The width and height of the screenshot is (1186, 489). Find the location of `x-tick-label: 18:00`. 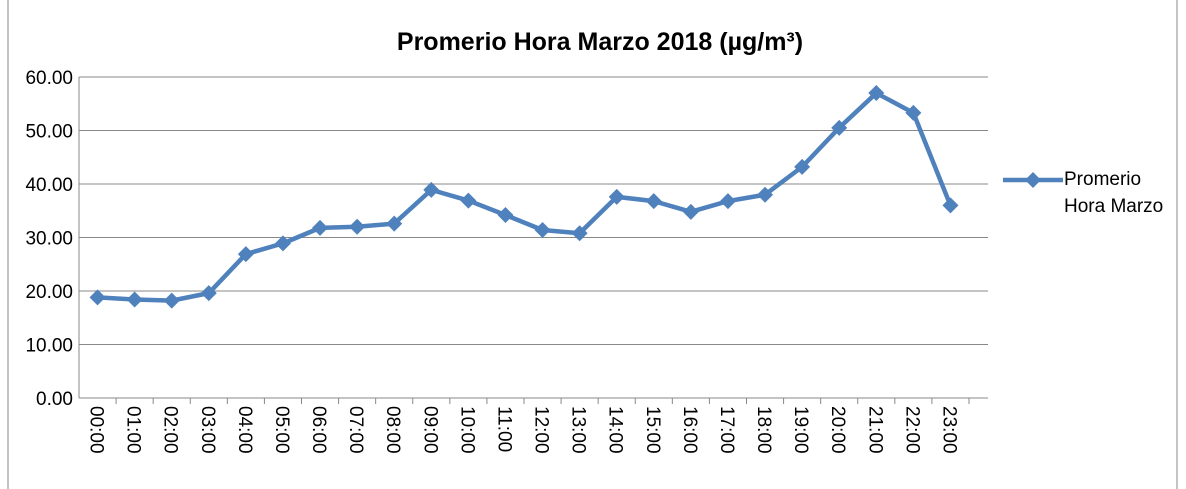

x-tick-label: 18:00 is located at coordinates (763, 430).